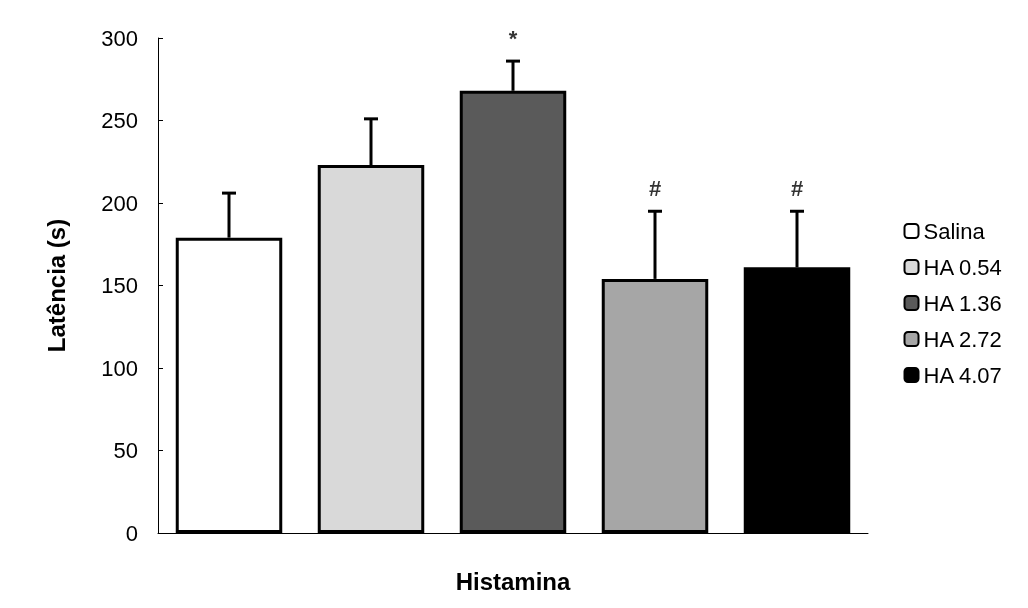  Describe the element at coordinates (119, 285) in the screenshot. I see `y-tick-label: 150` at that location.